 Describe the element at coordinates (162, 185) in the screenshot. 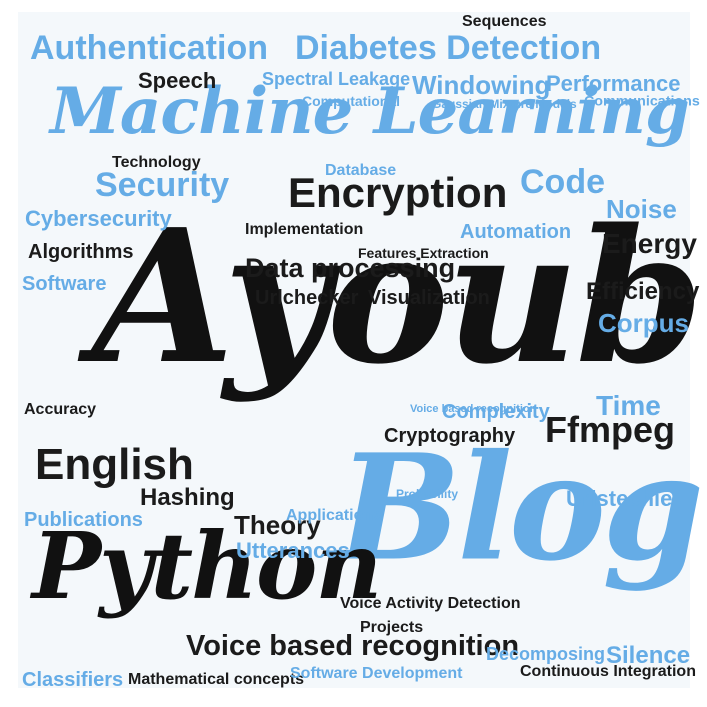

I see `word-security: Security` at that location.